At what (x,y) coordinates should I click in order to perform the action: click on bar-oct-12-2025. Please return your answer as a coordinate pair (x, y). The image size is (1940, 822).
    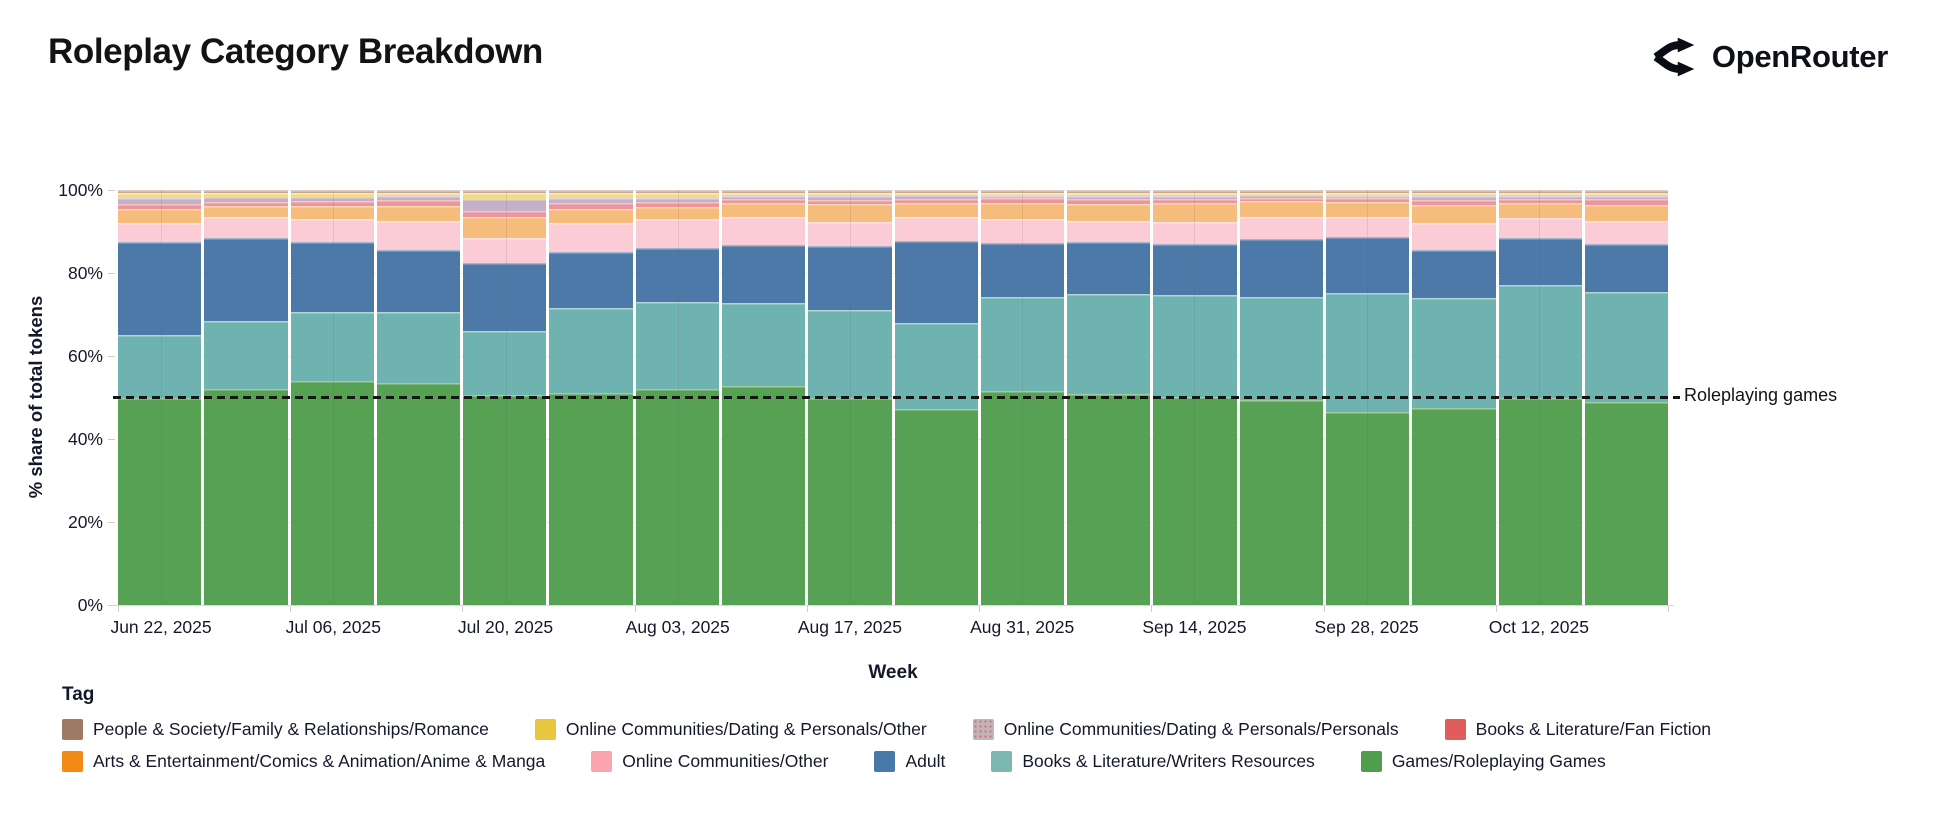
    Looking at the image, I should click on (1540, 397).